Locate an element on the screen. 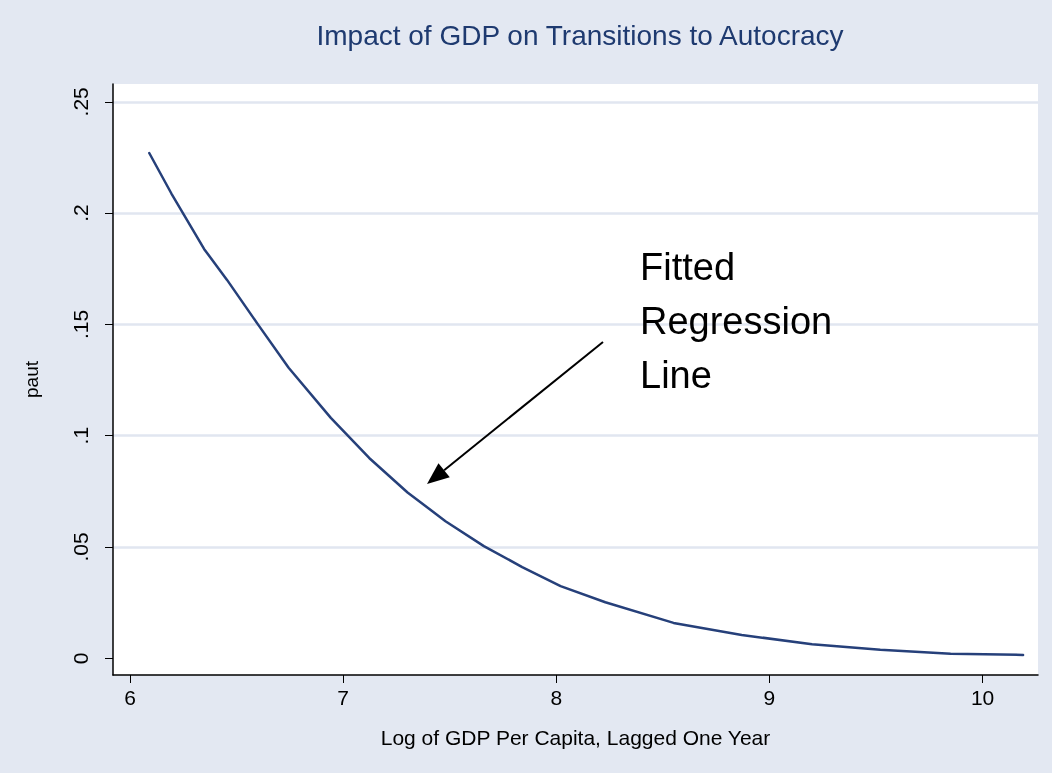  x-tick-label: 10 is located at coordinates (982, 697).